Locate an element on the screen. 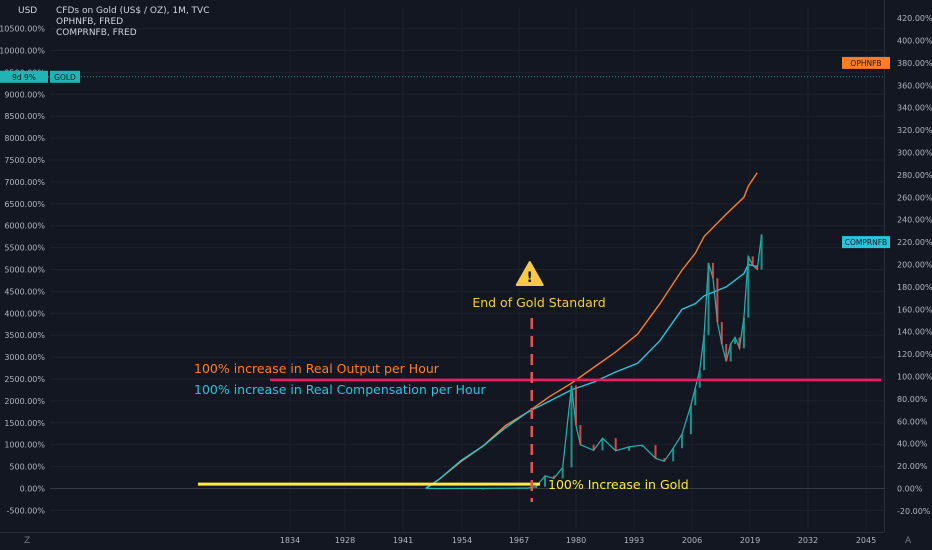 The height and width of the screenshot is (550, 932). warning-icon-mark: ! is located at coordinates (530, 278).